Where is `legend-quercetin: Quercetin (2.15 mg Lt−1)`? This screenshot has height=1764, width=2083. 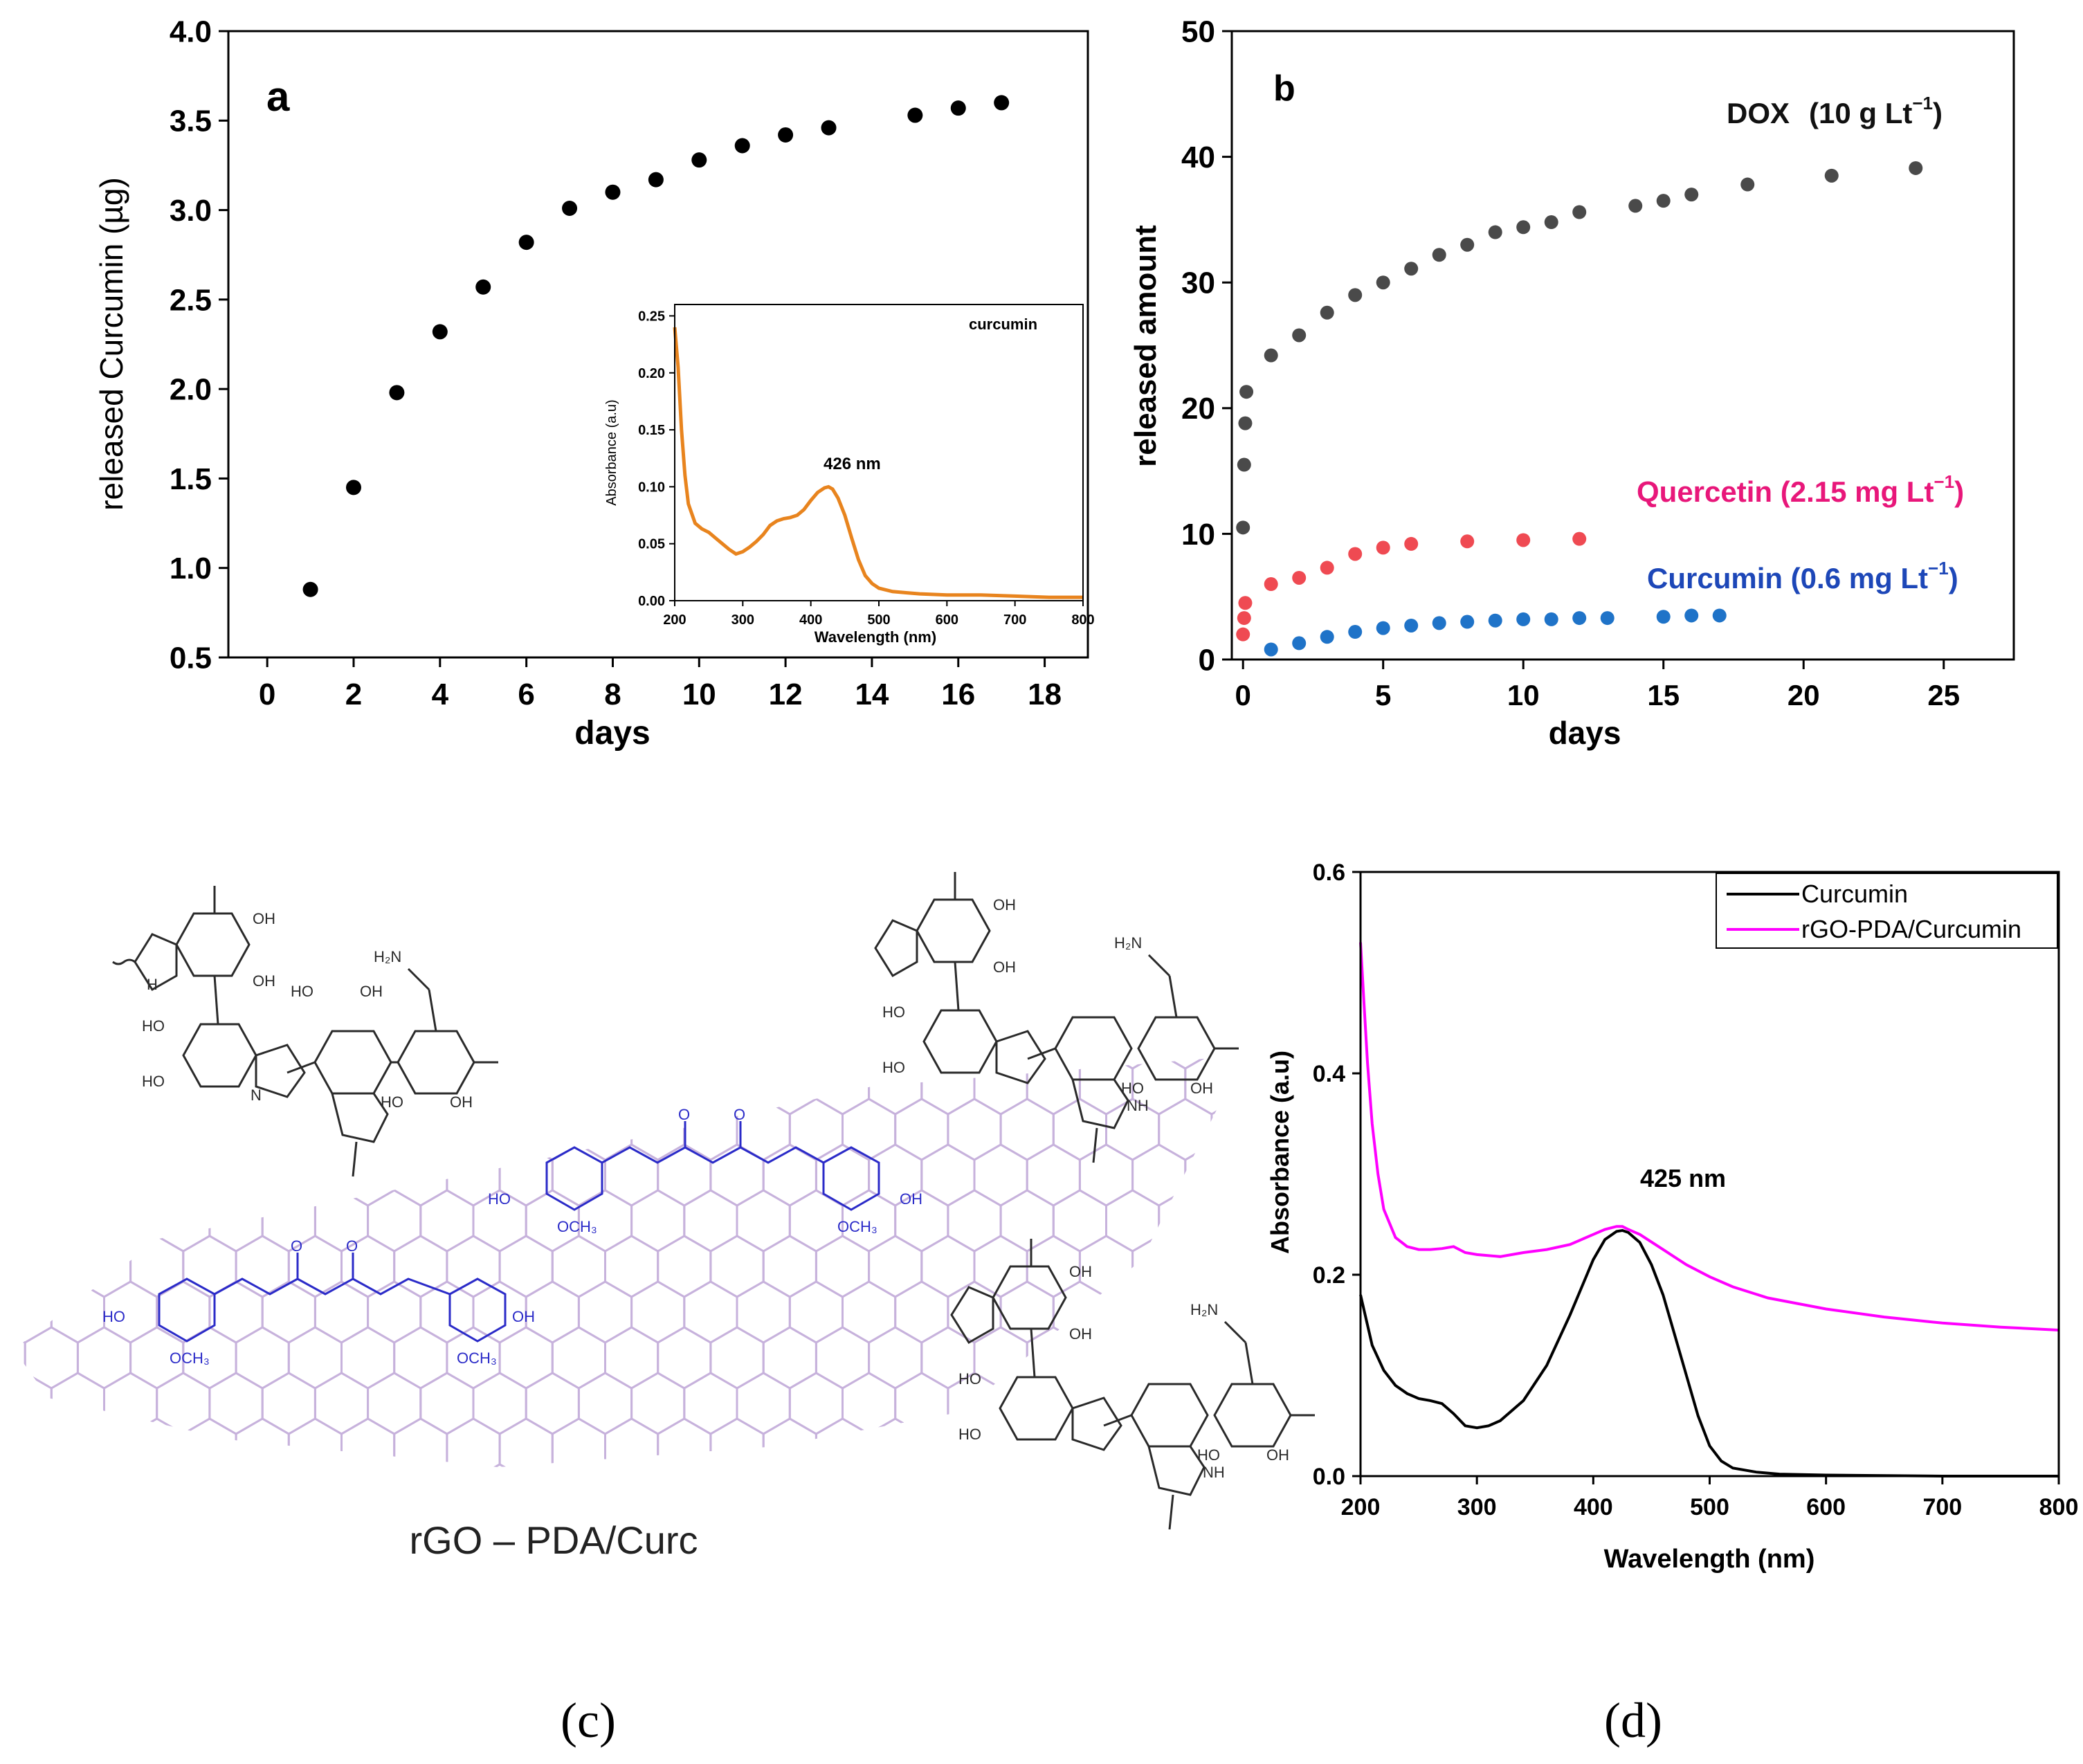
legend-quercetin: Quercetin (2.15 mg Lt−1) is located at coordinates (1800, 490).